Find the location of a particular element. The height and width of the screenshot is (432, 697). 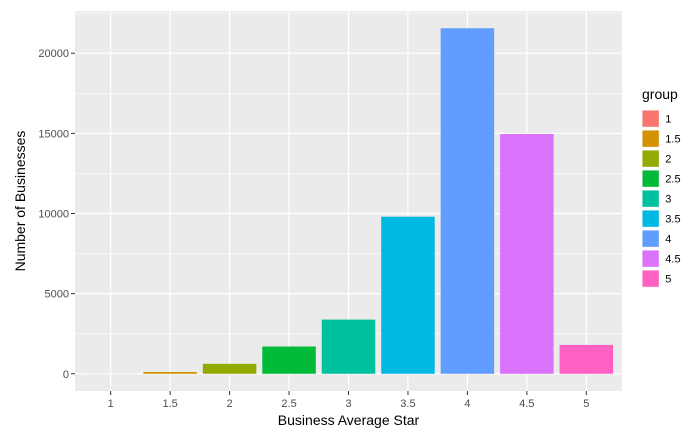

legend-label: 2.5 is located at coordinates (672, 180).